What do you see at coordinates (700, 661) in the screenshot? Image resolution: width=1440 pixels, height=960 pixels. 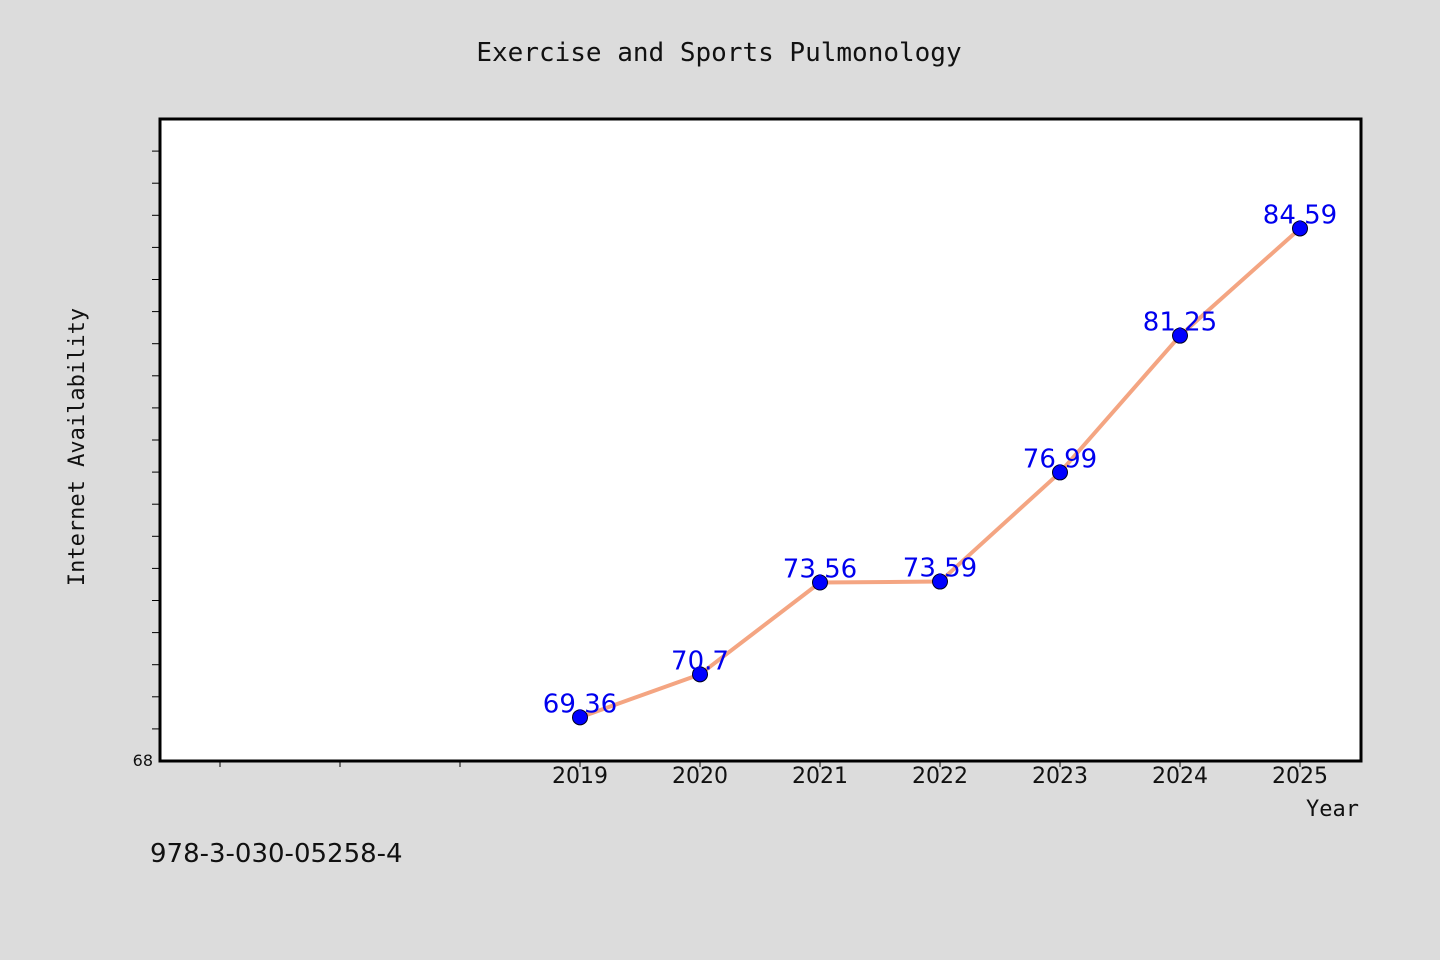 I see `data-label: 70.7` at bounding box center [700, 661].